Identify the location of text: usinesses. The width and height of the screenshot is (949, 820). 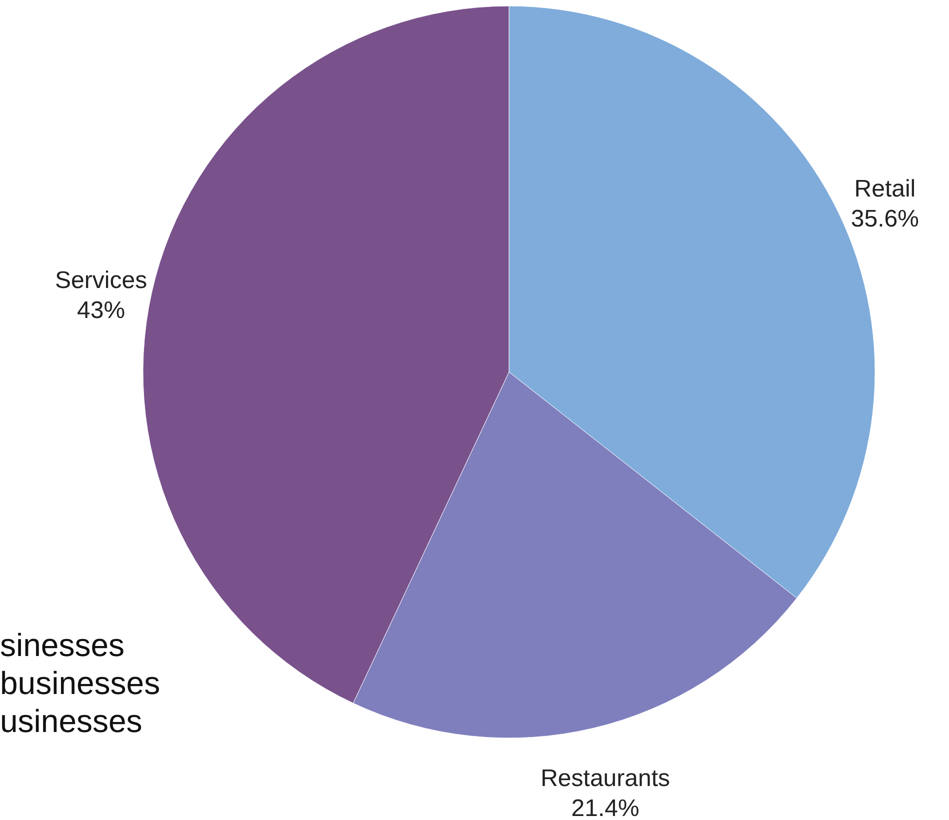
(71, 721).